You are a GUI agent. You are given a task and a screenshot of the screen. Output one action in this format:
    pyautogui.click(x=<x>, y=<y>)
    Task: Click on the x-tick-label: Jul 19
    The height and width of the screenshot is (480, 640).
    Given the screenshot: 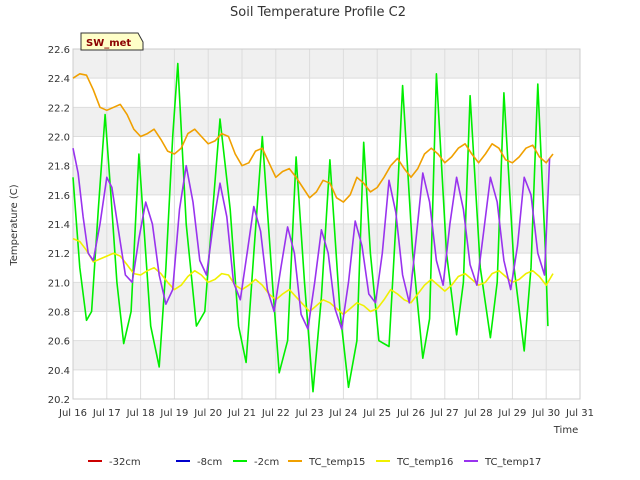 What is the action you would take?
    pyautogui.click(x=173, y=413)
    